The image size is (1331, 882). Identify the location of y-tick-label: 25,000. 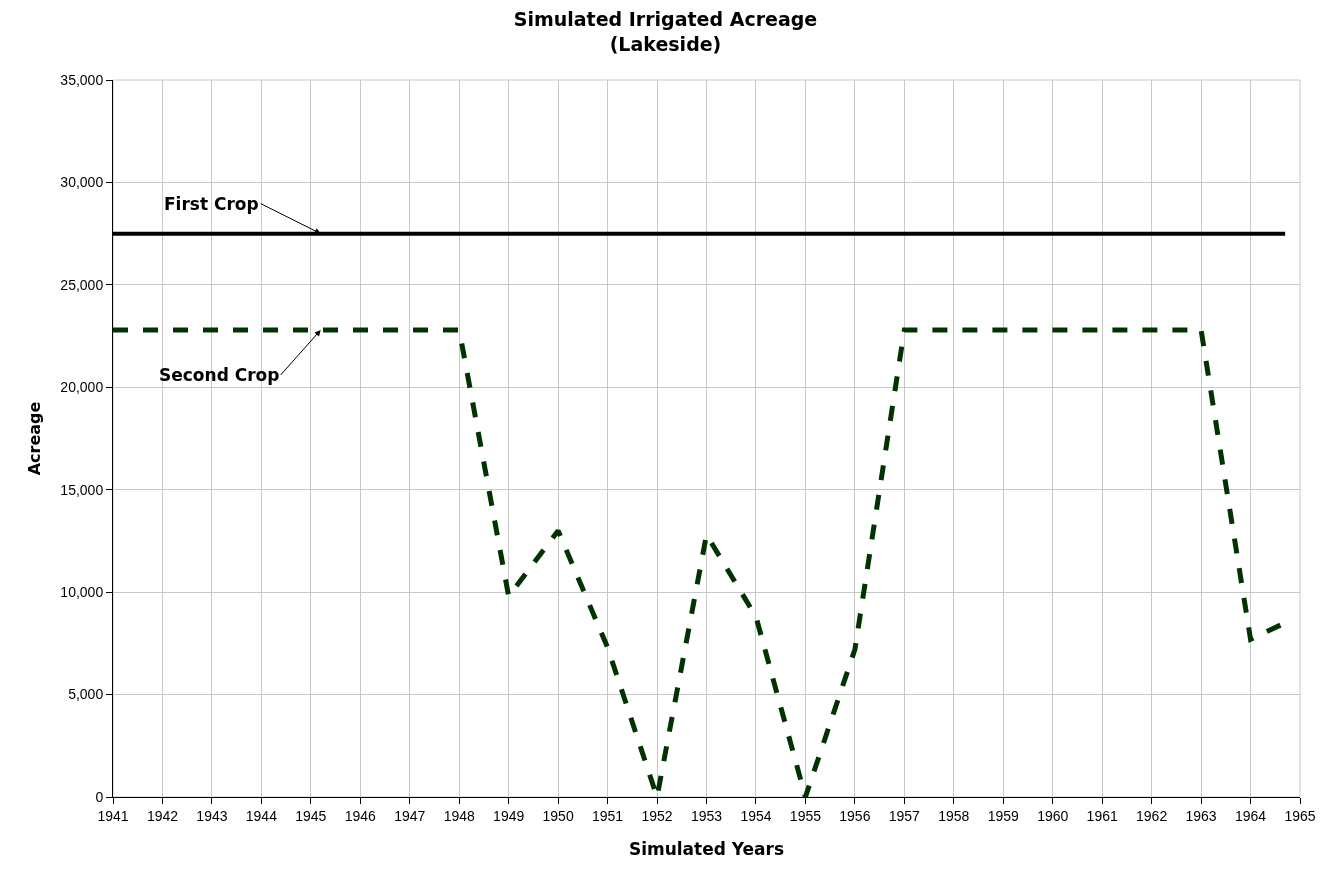
(82, 284).